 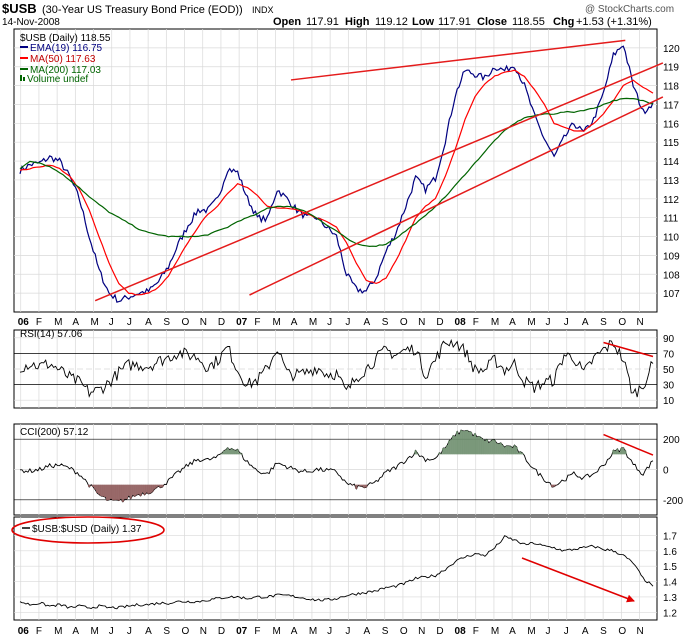 I want to click on legend-volume: Volume undef, so click(x=57, y=79).